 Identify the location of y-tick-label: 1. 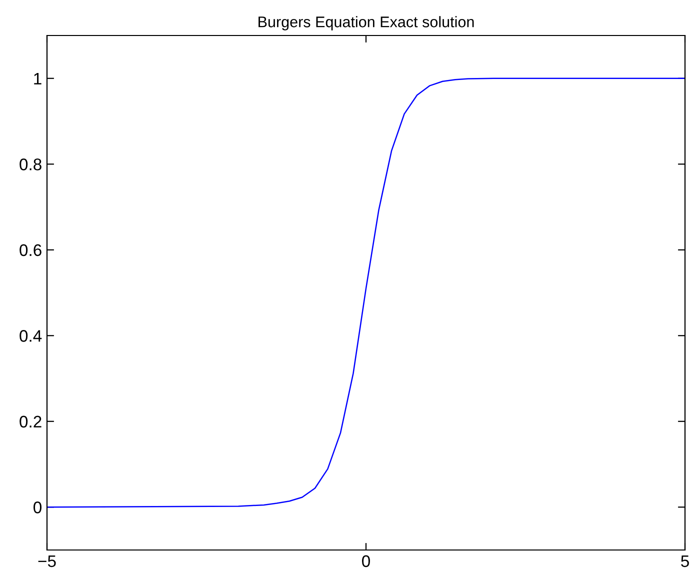
(38, 78).